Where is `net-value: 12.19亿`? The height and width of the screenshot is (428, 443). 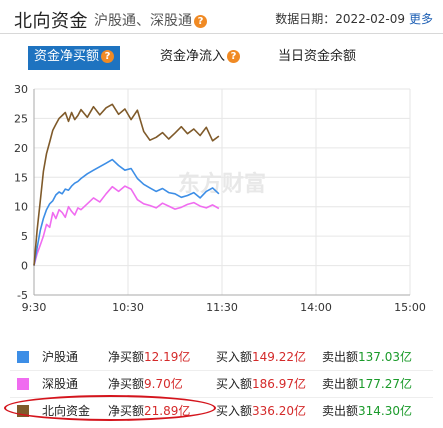
net-value: 12.19亿 is located at coordinates (167, 357).